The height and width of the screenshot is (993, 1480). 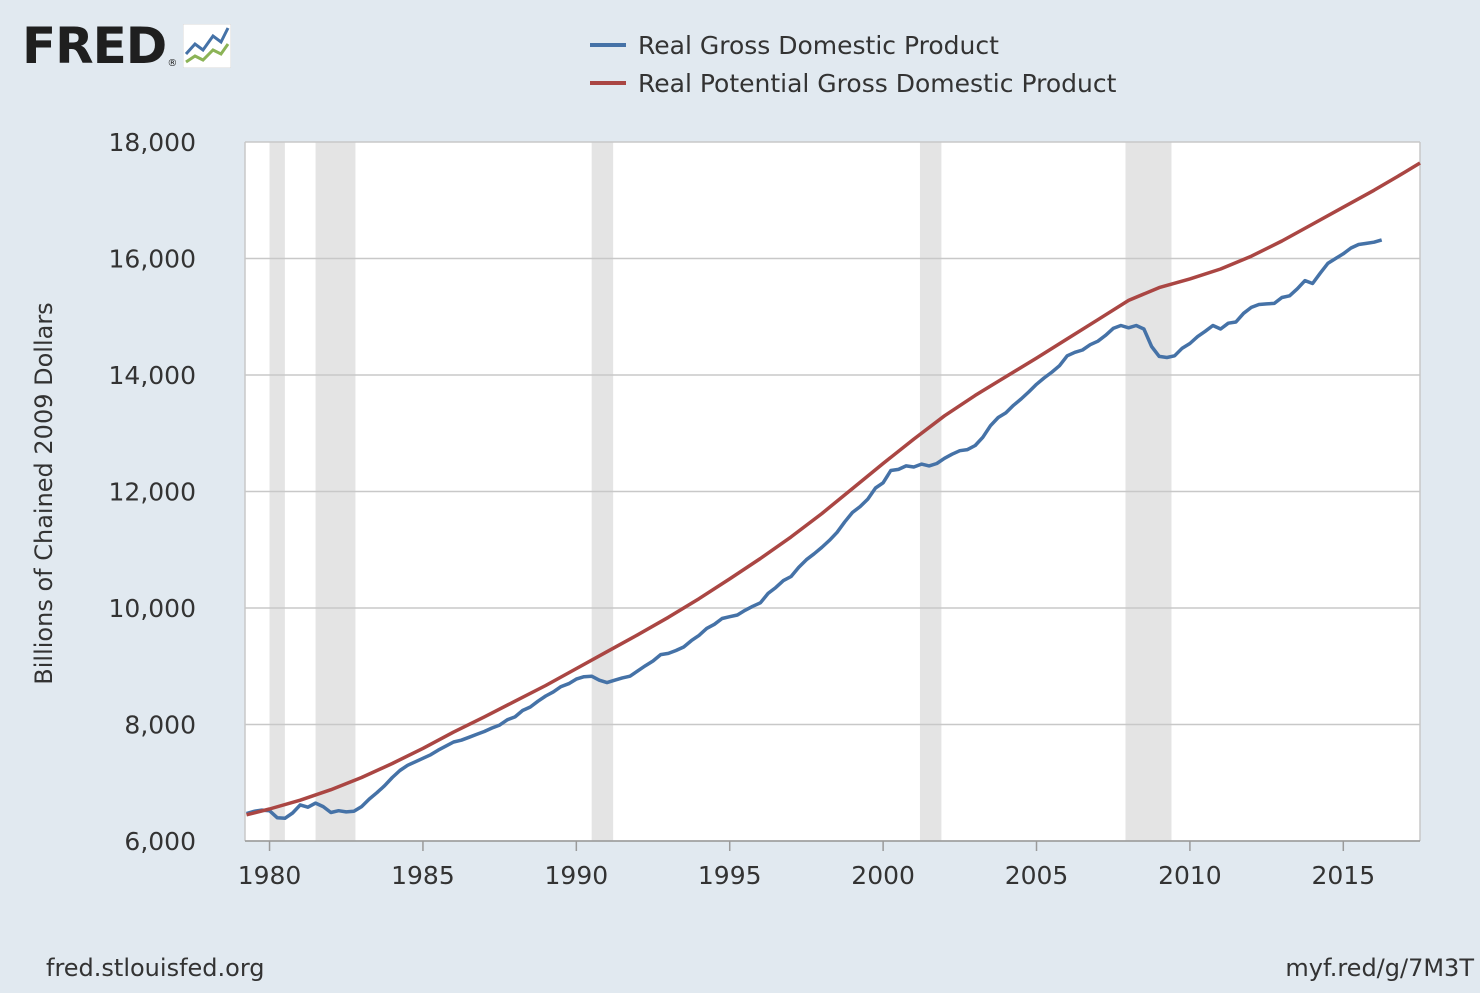 I want to click on short-link: myf.red/g/7M3T, so click(x=1379, y=968).